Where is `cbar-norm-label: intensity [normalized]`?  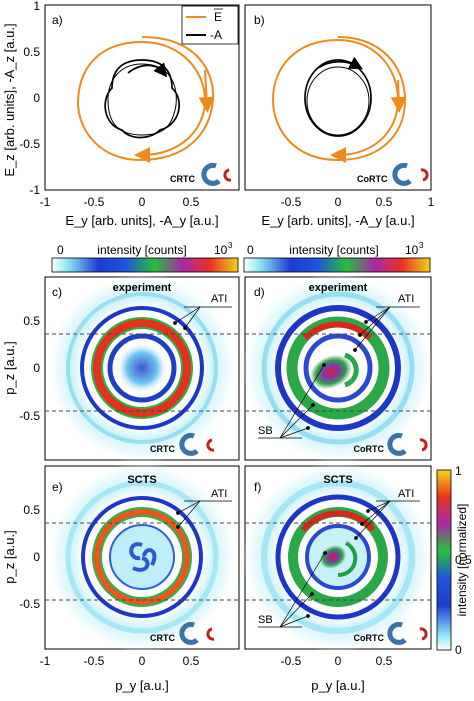 cbar-norm-label: intensity [normalized] is located at coordinates (462, 560).